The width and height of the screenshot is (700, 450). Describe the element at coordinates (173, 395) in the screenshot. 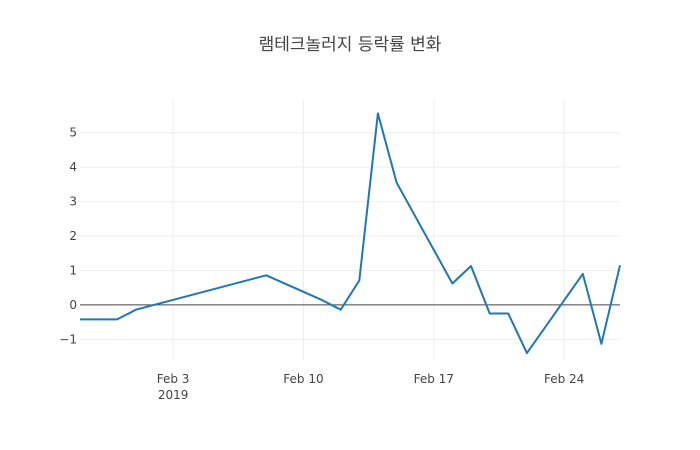

I see `x-tick-year-label: 2019` at that location.